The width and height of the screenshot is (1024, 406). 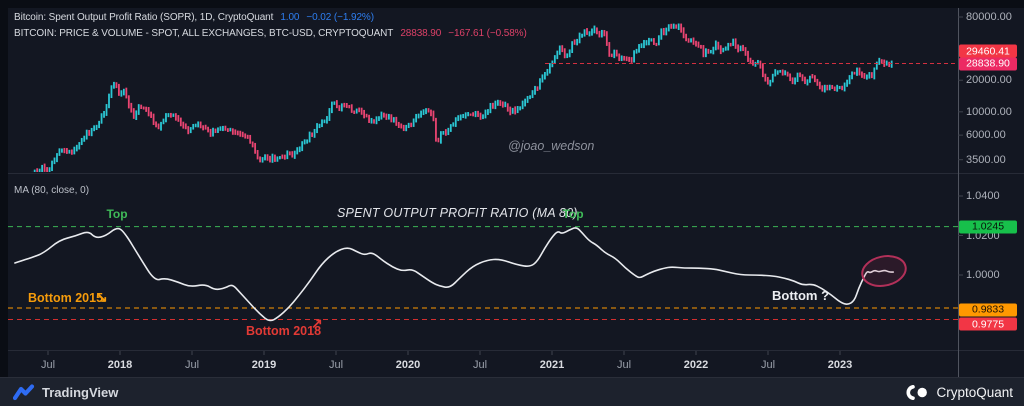 What do you see at coordinates (989, 111) in the screenshot?
I see `price-tick-label: 10000.00` at bounding box center [989, 111].